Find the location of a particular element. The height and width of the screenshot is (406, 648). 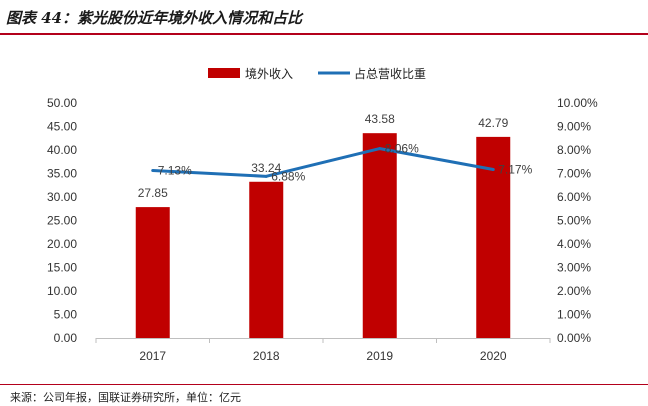

bar-value-label: 43.58 is located at coordinates (380, 119).